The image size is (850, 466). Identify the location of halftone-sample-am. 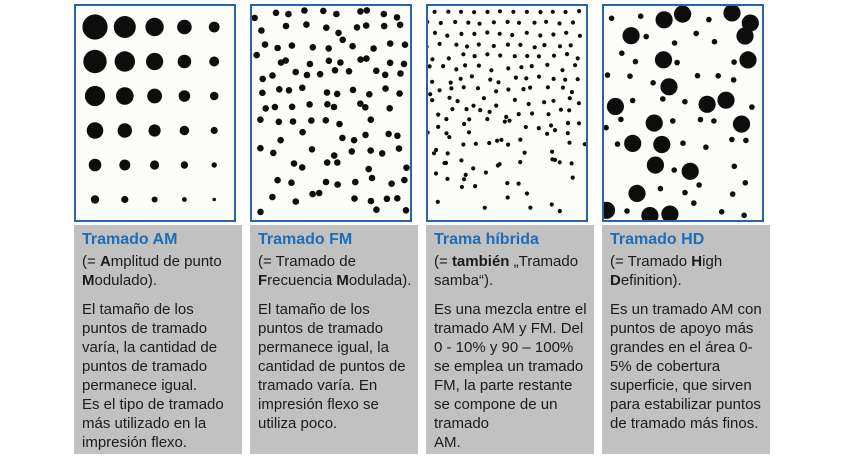
(155, 113).